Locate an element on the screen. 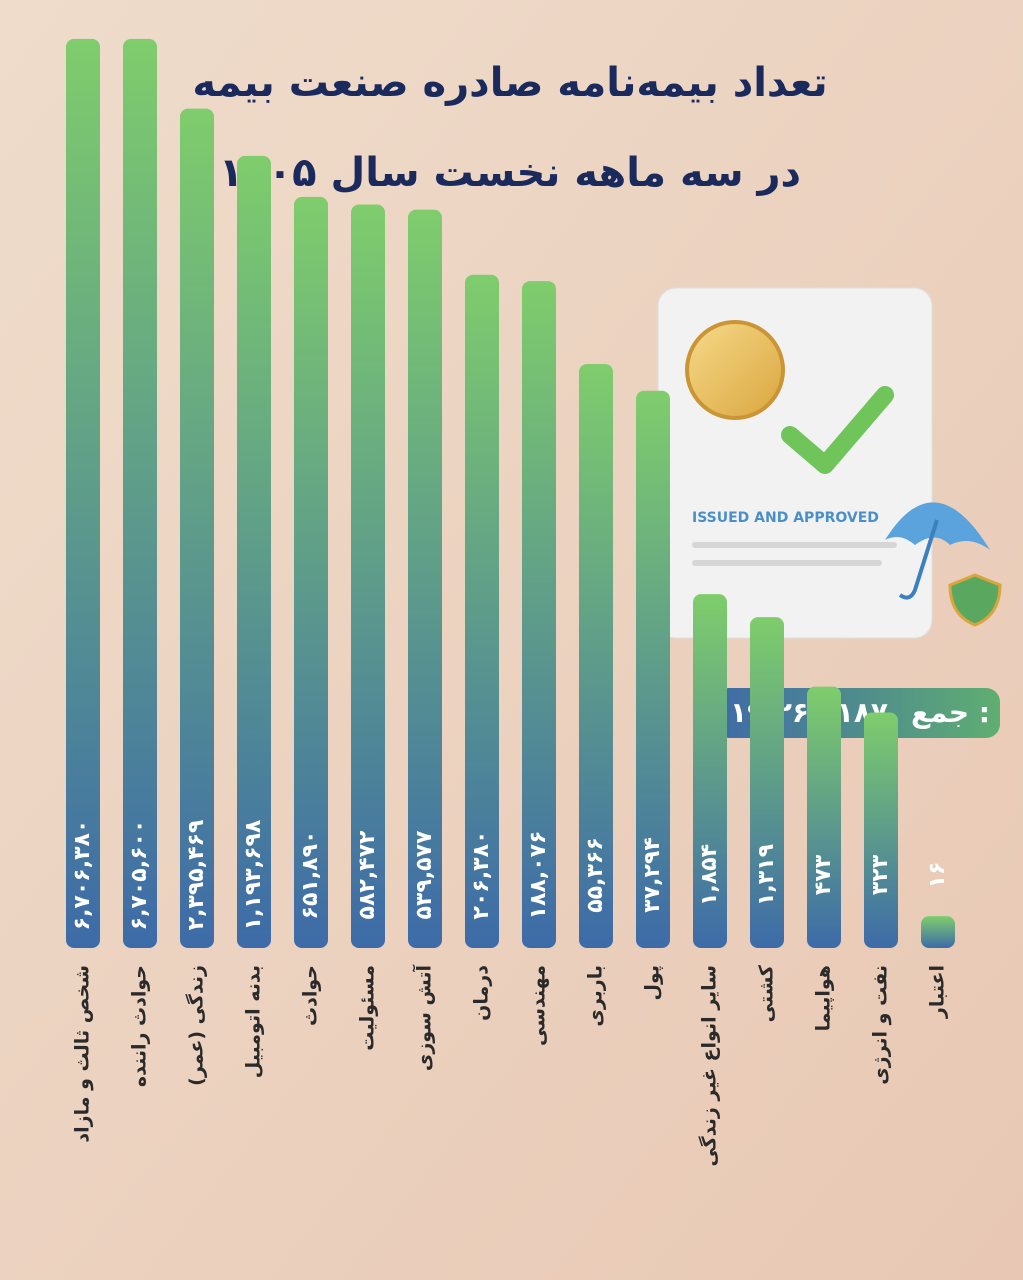  umbrella is located at coordinates (937, 526).